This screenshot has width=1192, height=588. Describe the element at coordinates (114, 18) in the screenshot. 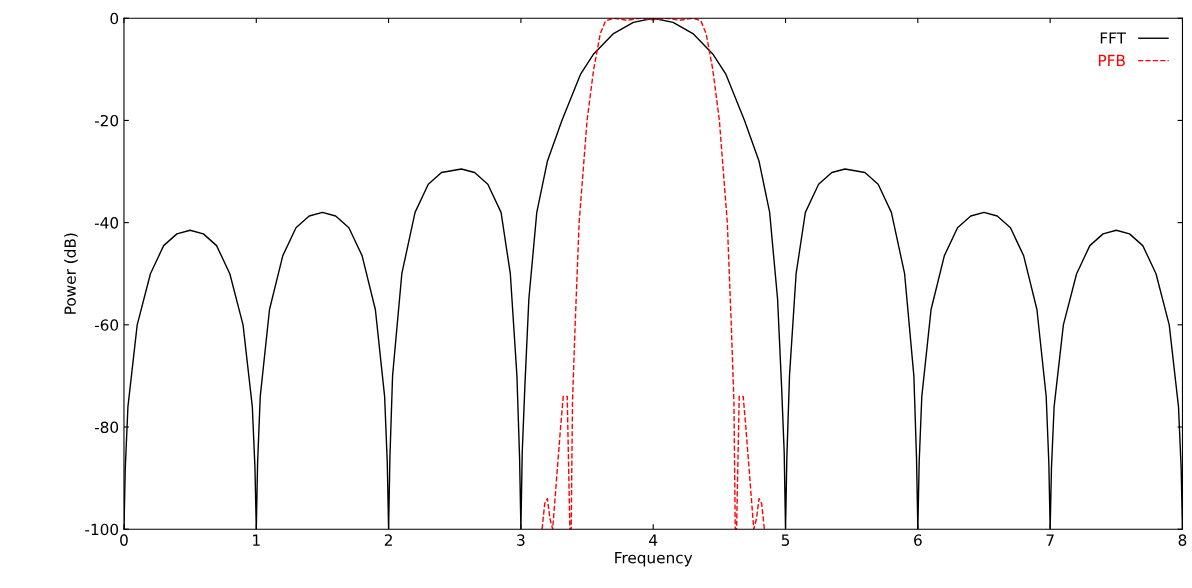

I see `y-tick-label: 0` at that location.